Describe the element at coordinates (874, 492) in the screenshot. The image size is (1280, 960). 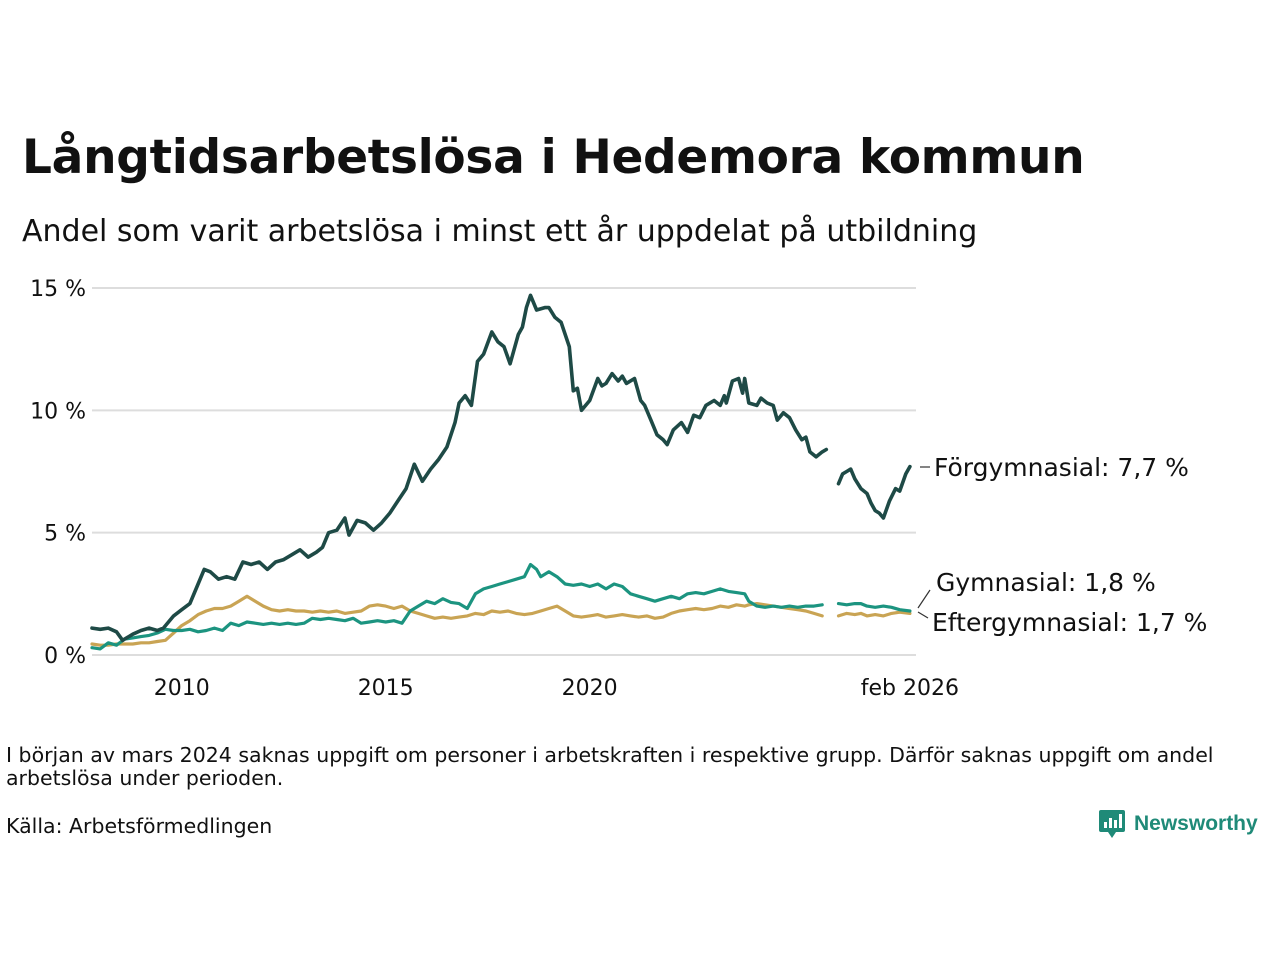
I see `series-line-förgymnasial` at that location.